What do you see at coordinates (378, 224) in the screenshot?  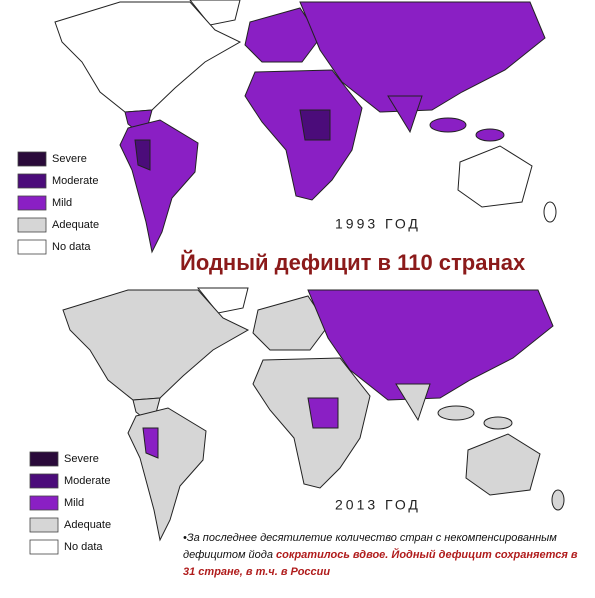 I see `year-label: 1993 ГОД` at bounding box center [378, 224].